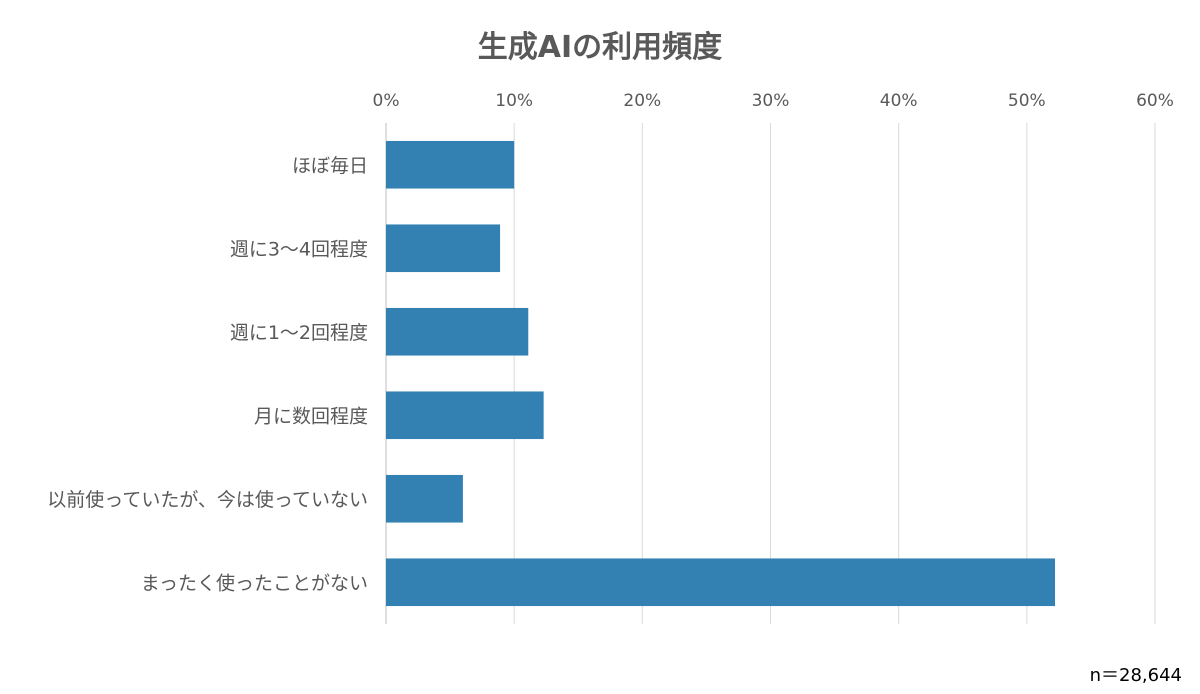 The width and height of the screenshot is (1200, 694). What do you see at coordinates (207, 500) in the screenshot?
I see `category-label: 以前使っていたが、今は使っていない` at bounding box center [207, 500].